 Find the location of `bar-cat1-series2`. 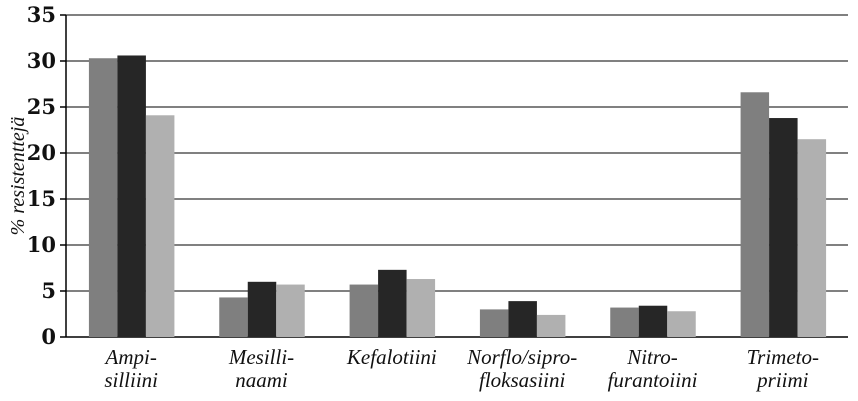

bar-cat1-series2 is located at coordinates (131, 196).